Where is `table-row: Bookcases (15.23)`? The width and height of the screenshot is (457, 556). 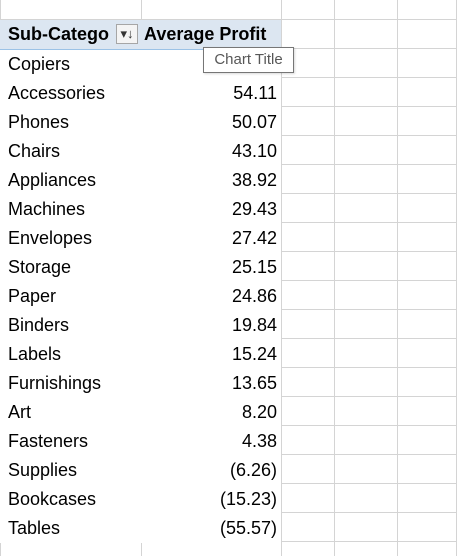
table-row: Bookcases (15.23) is located at coordinates (140, 499).